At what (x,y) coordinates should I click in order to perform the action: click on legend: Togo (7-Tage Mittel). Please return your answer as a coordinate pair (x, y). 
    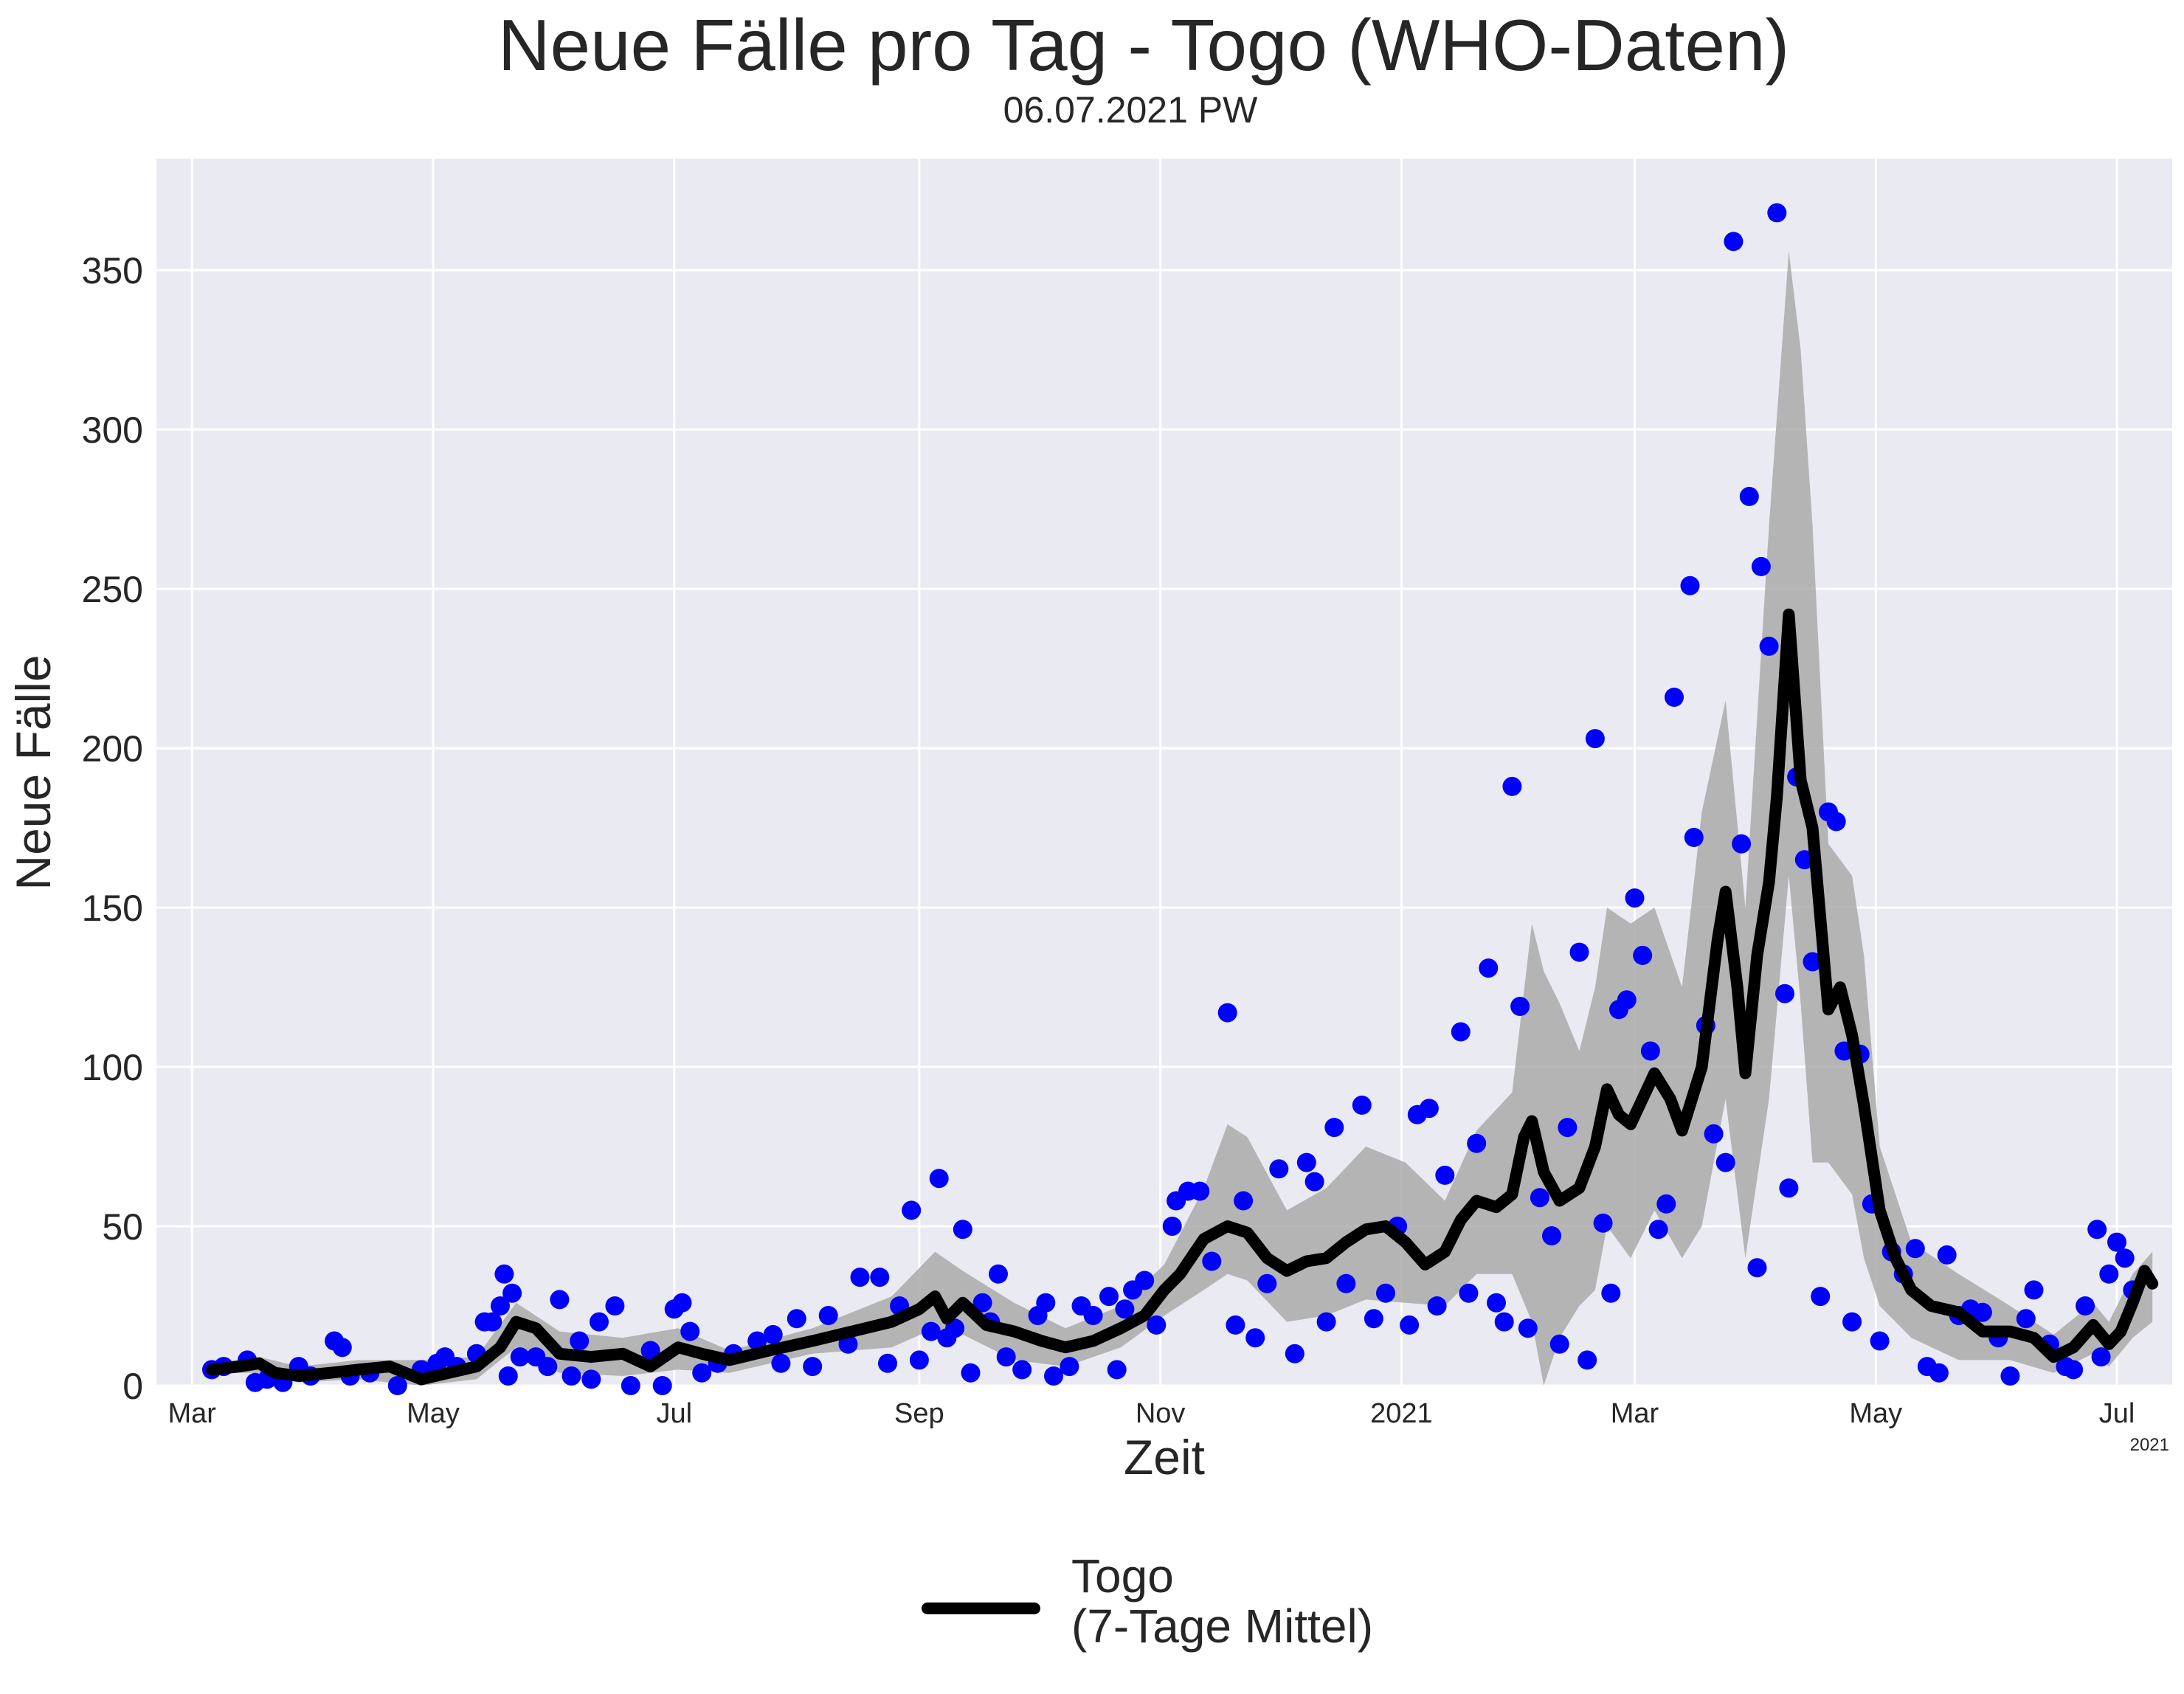
    Looking at the image, I should click on (1147, 1601).